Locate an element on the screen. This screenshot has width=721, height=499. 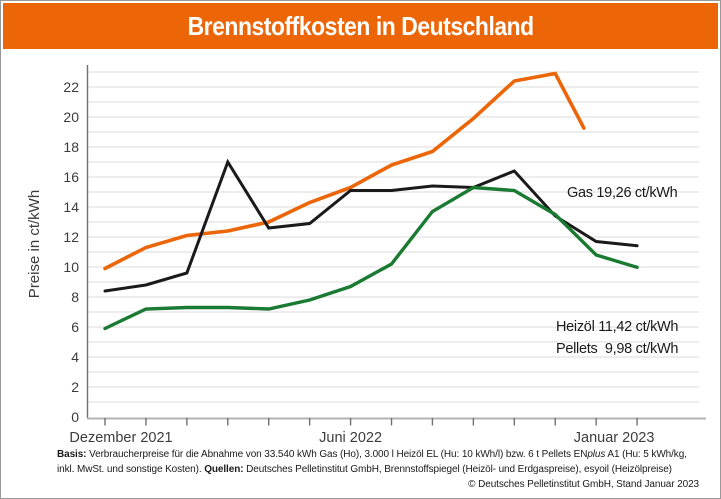
y-tick-label: 8 is located at coordinates (75, 297).